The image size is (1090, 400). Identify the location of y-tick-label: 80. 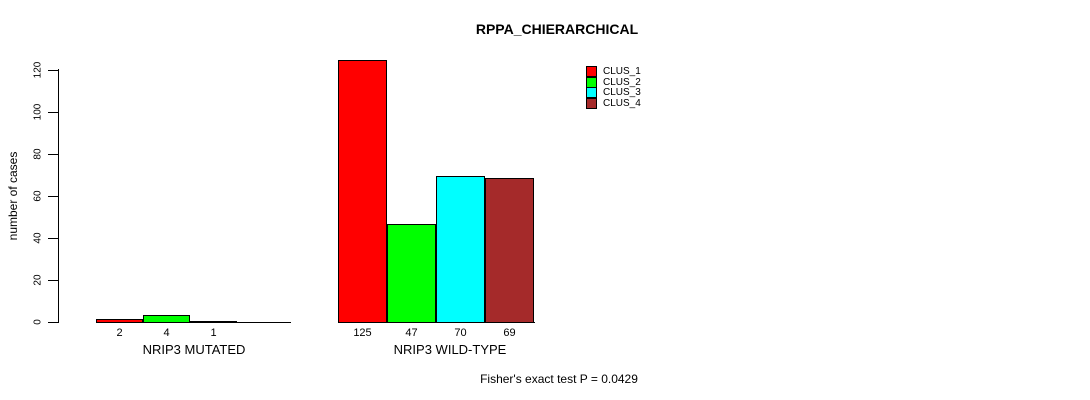
(38, 154).